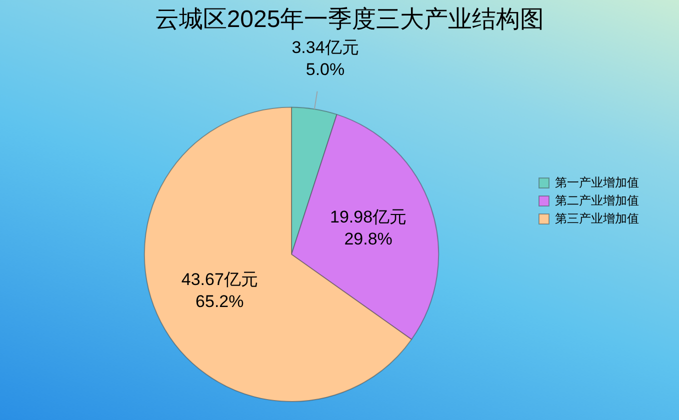  Describe the element at coordinates (597, 182) in the screenshot. I see `legend-label: 第一产业增加值` at that location.